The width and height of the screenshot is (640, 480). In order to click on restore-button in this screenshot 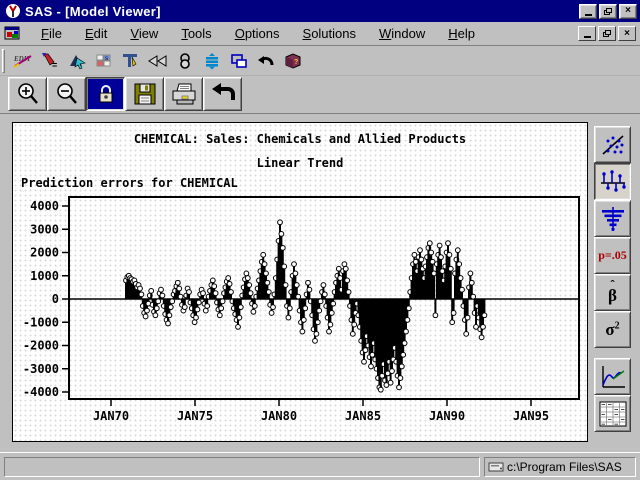, I will do `click(608, 11)`.